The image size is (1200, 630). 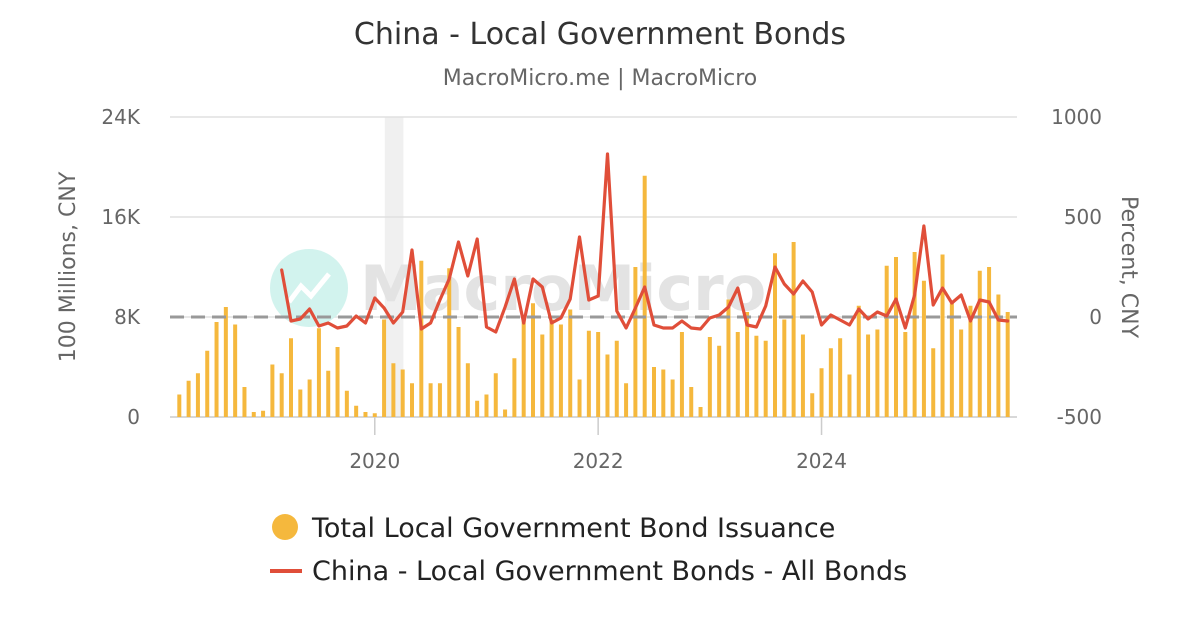 I want to click on x-tick-label: 2020, so click(x=374, y=461).